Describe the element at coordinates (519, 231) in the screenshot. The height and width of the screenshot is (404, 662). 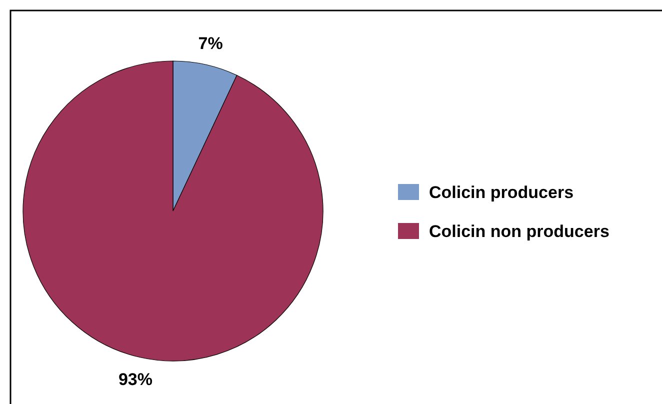
I see `legend-label: Colicin non producers` at that location.